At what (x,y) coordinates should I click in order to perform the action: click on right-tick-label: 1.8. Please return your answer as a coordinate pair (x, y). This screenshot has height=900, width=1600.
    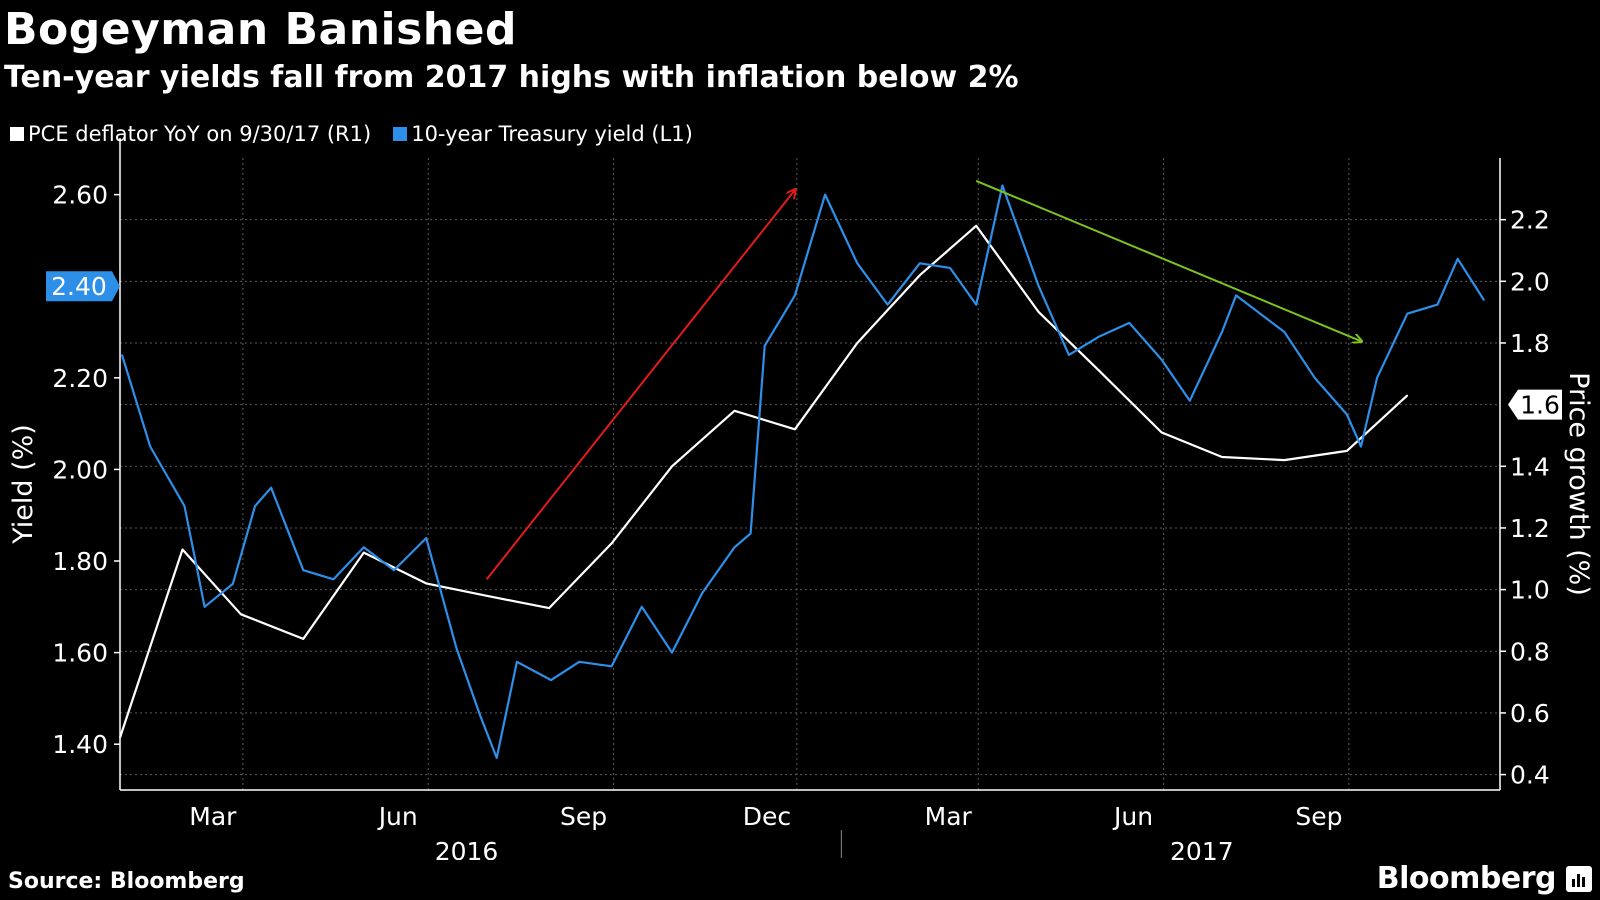
    Looking at the image, I should click on (1530, 343).